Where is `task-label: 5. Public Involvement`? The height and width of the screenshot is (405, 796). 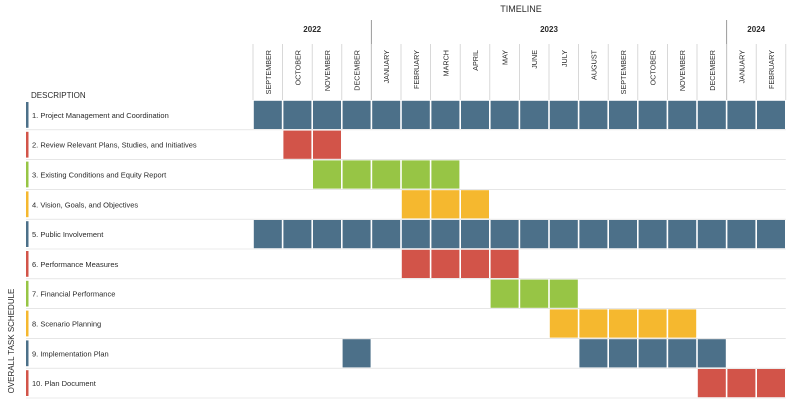 task-label: 5. Public Involvement is located at coordinates (68, 234).